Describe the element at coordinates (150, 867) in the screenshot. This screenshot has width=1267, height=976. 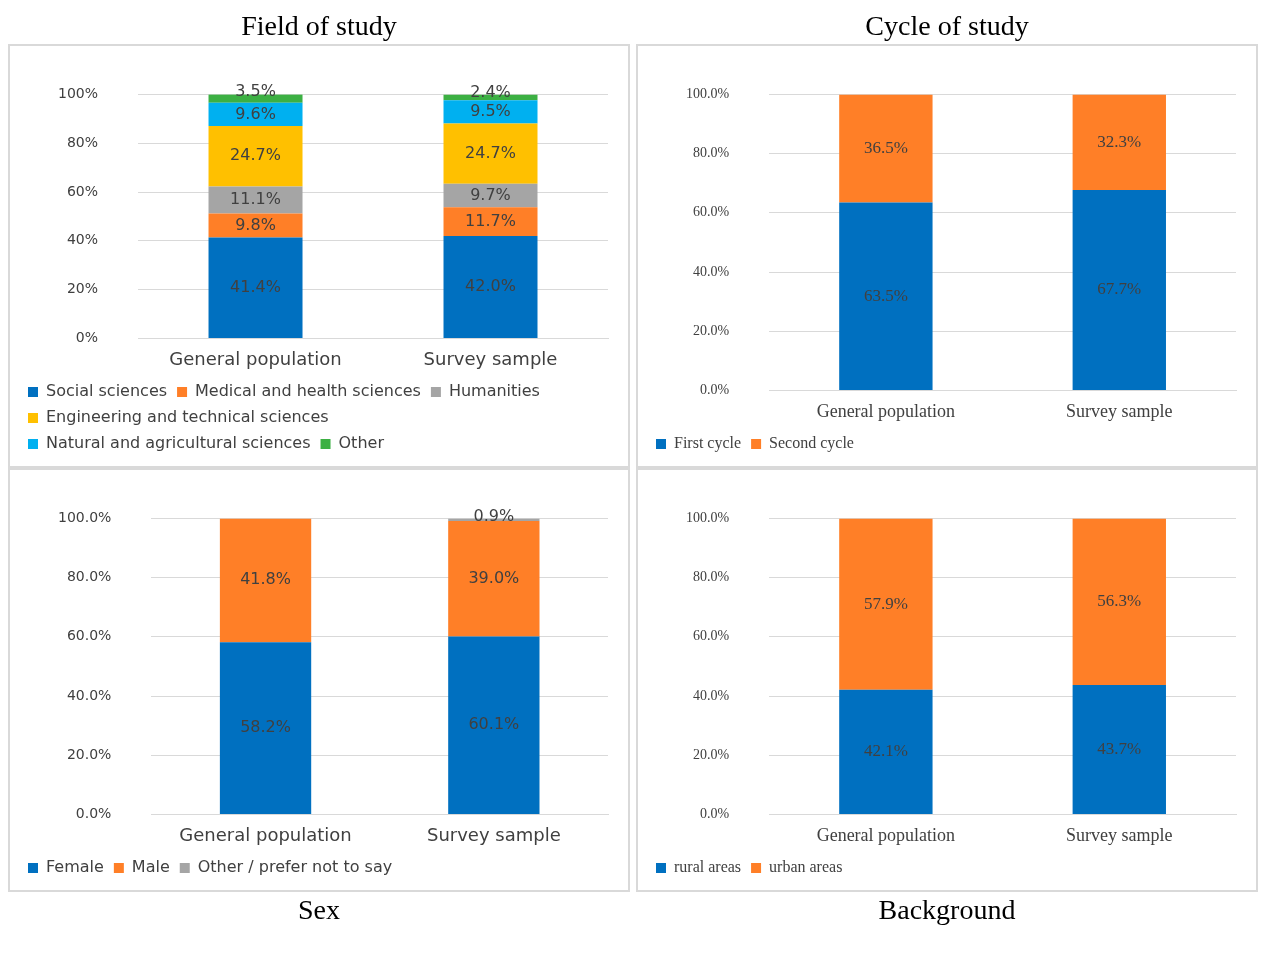
I see `legend-label: Male` at that location.